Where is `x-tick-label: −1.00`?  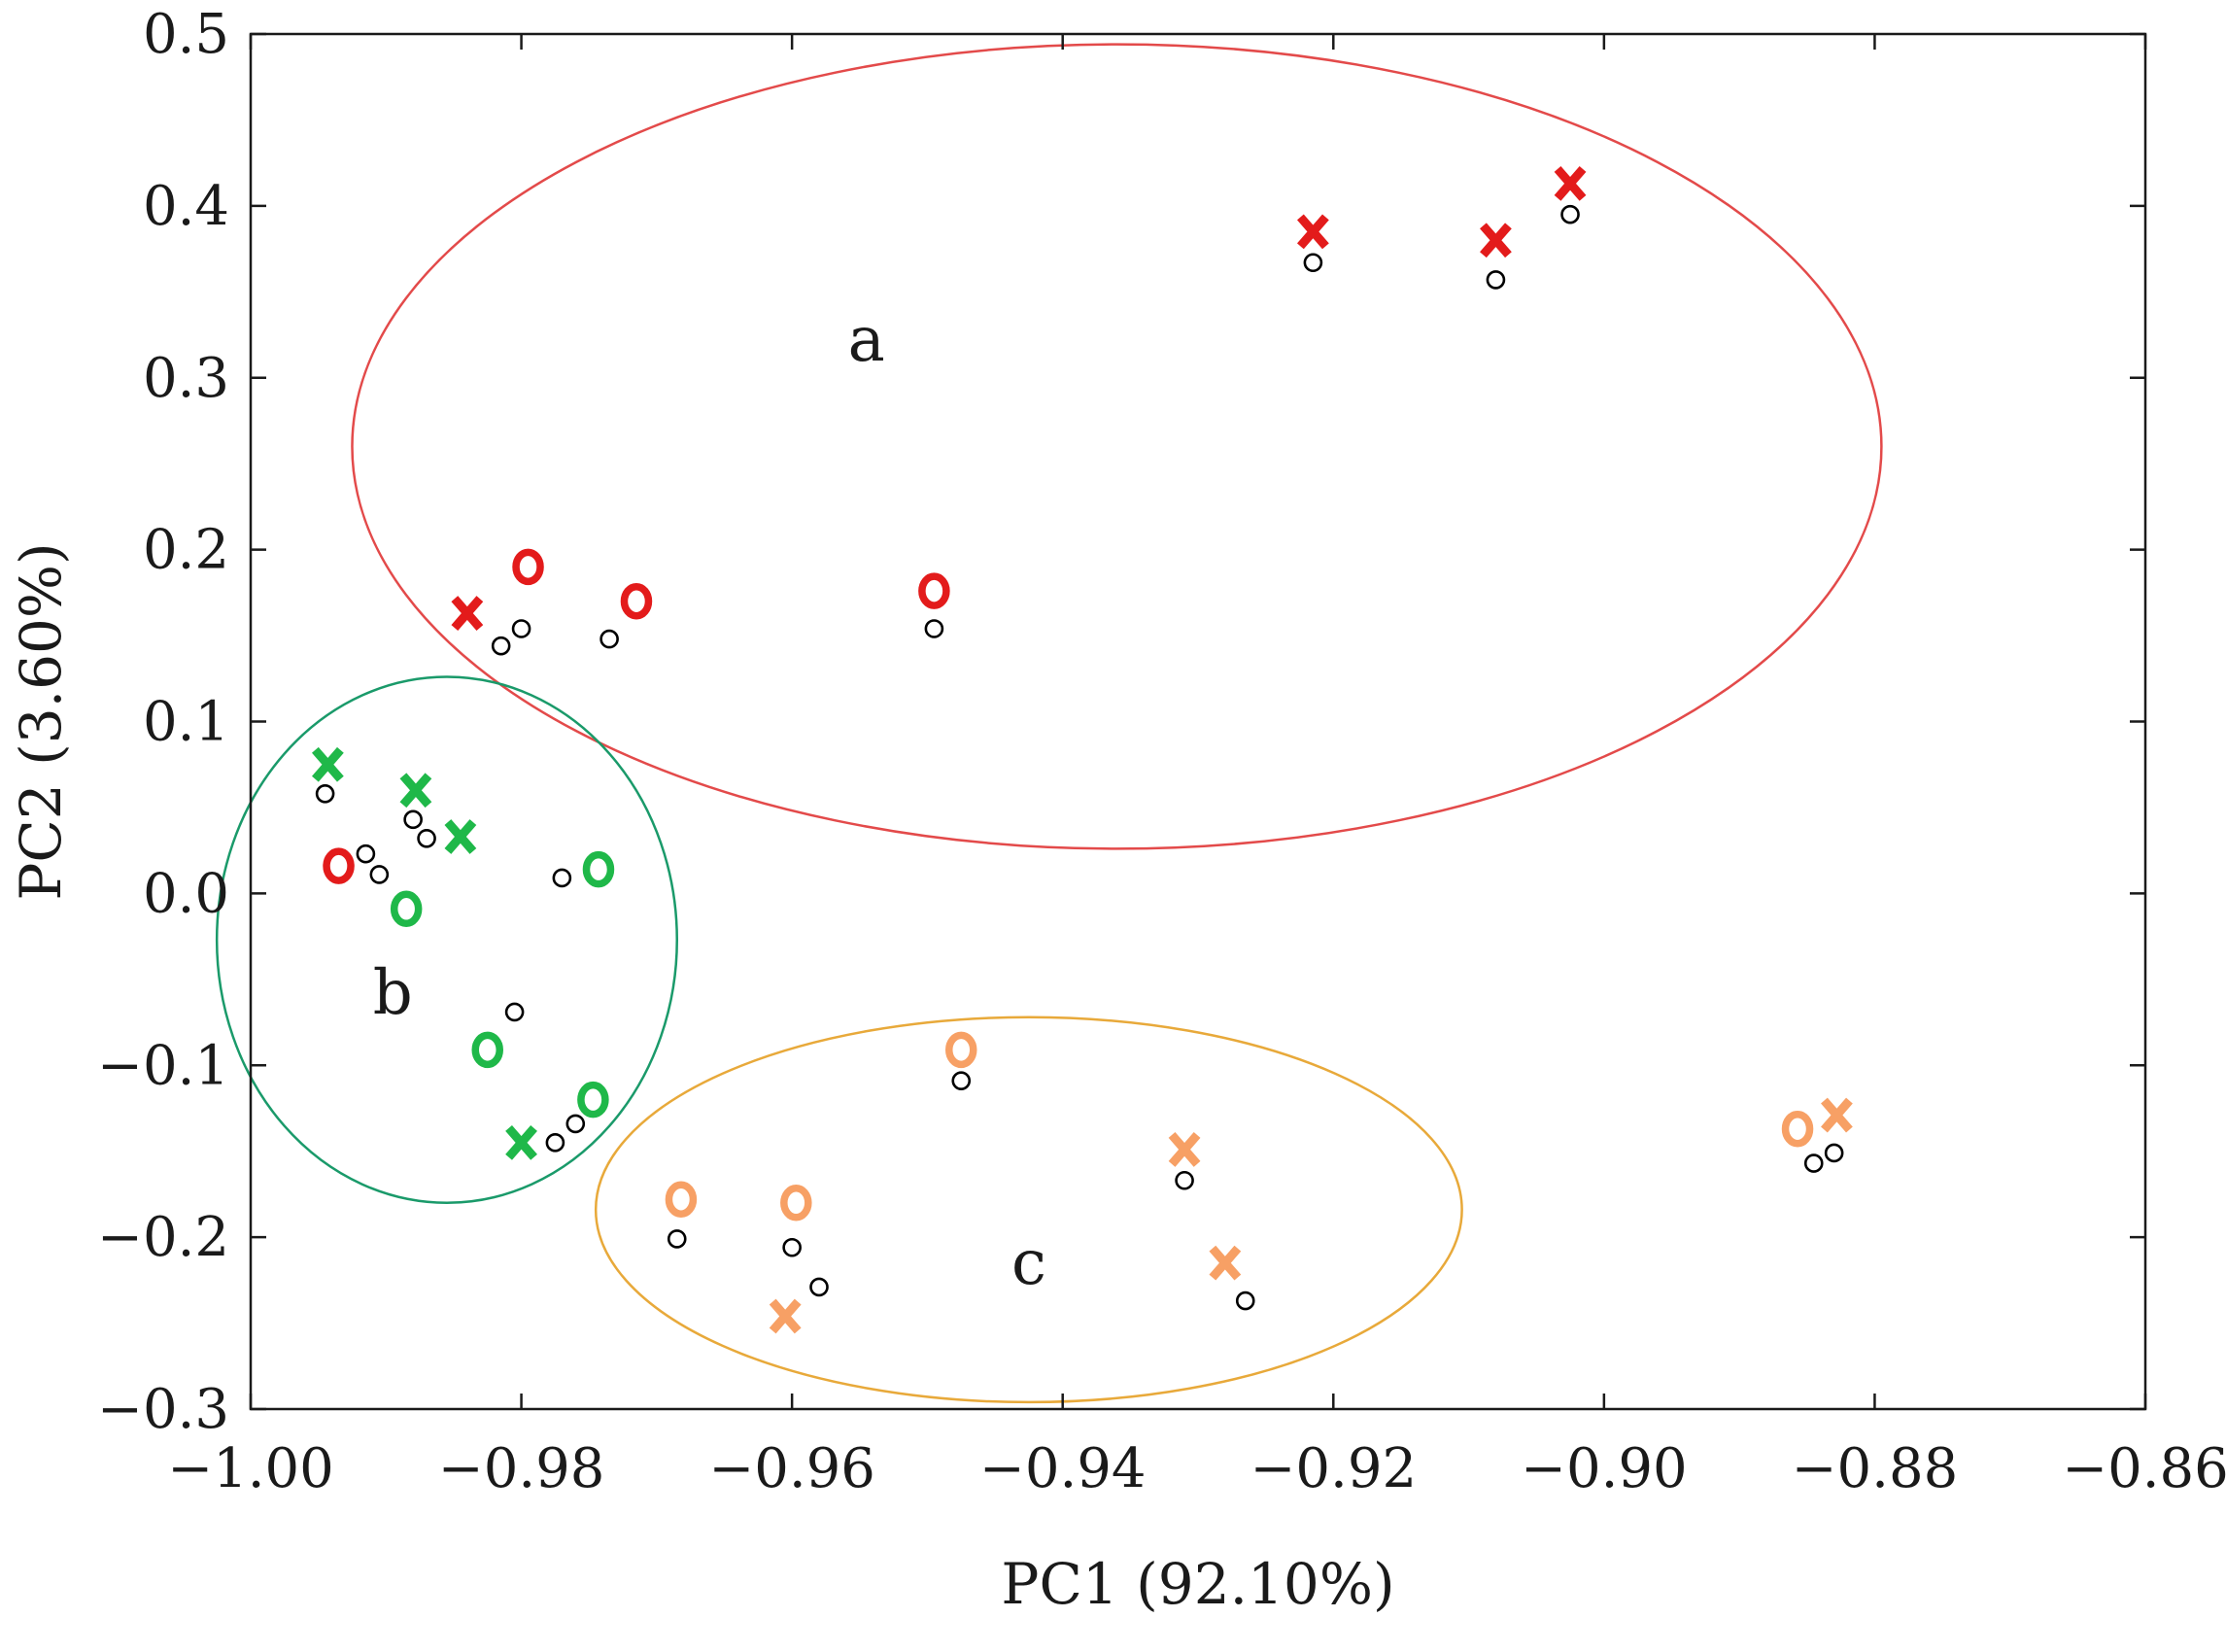
x-tick-label: −1.00 is located at coordinates (250, 1468).